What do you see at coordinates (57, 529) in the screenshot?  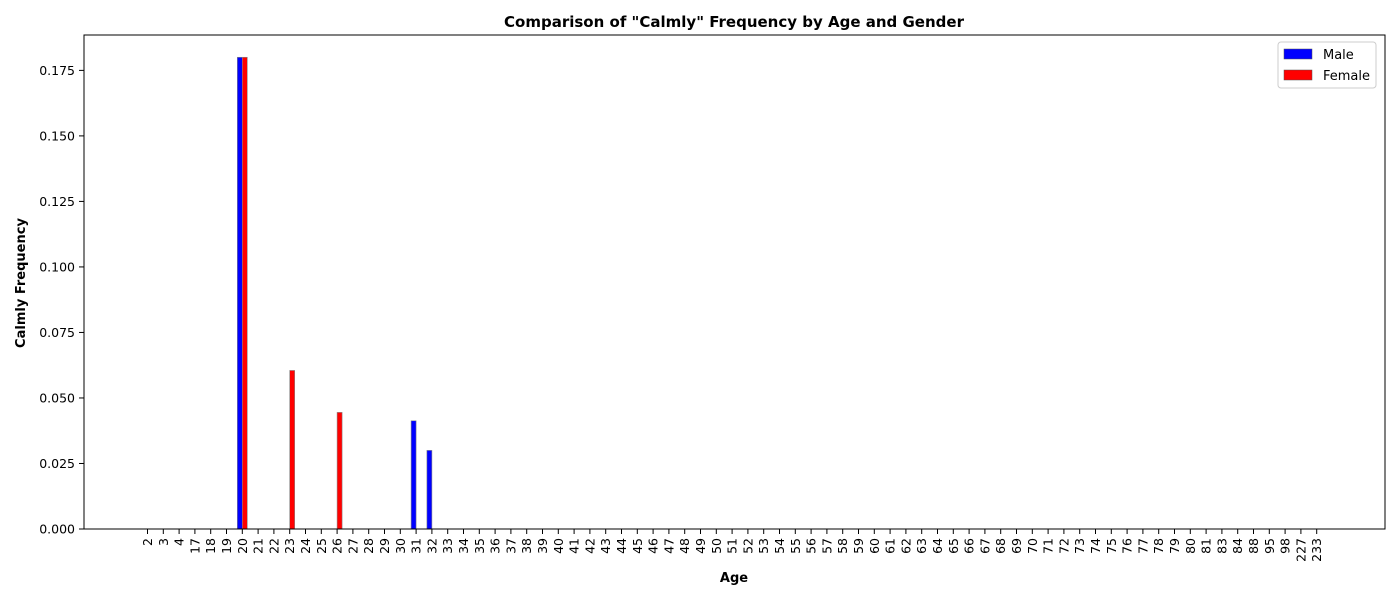 I see `y-tick-label: 0.000` at bounding box center [57, 529].